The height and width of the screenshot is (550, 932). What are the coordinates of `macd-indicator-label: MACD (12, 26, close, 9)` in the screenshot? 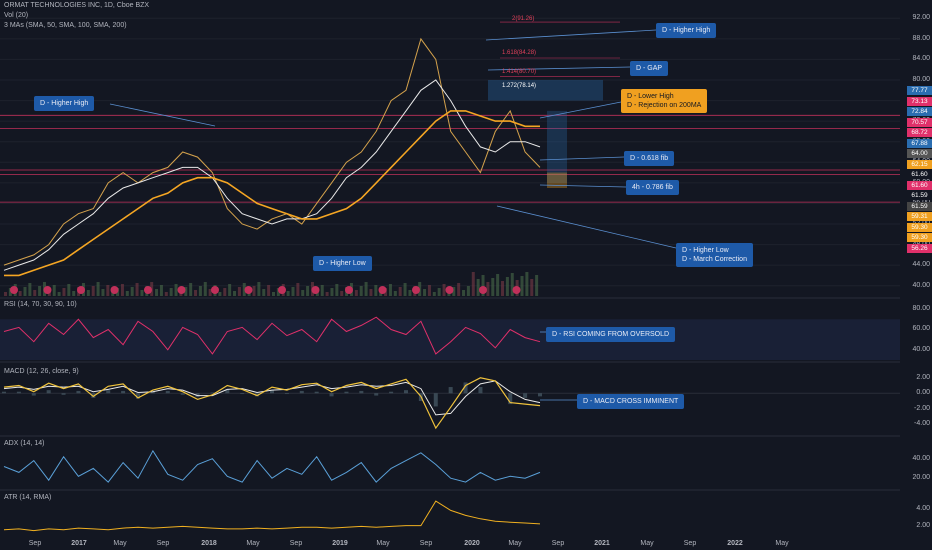 It's located at (41, 371).